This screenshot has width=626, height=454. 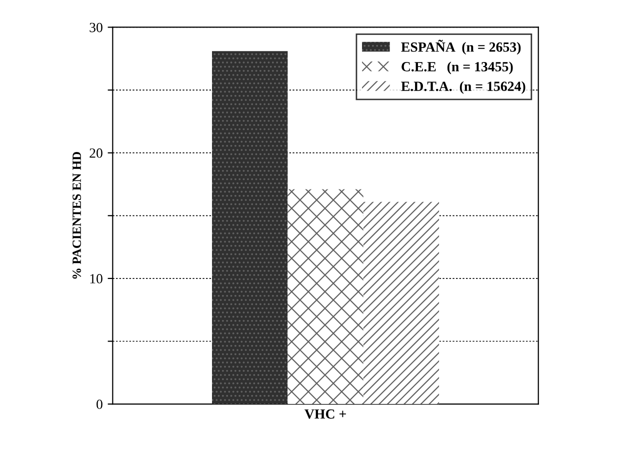 What do you see at coordinates (99, 405) in the screenshot?
I see `y-tick-label: 0` at bounding box center [99, 405].